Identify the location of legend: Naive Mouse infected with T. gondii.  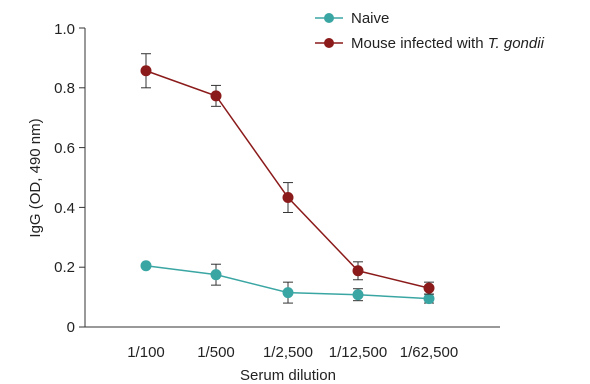
(430, 31).